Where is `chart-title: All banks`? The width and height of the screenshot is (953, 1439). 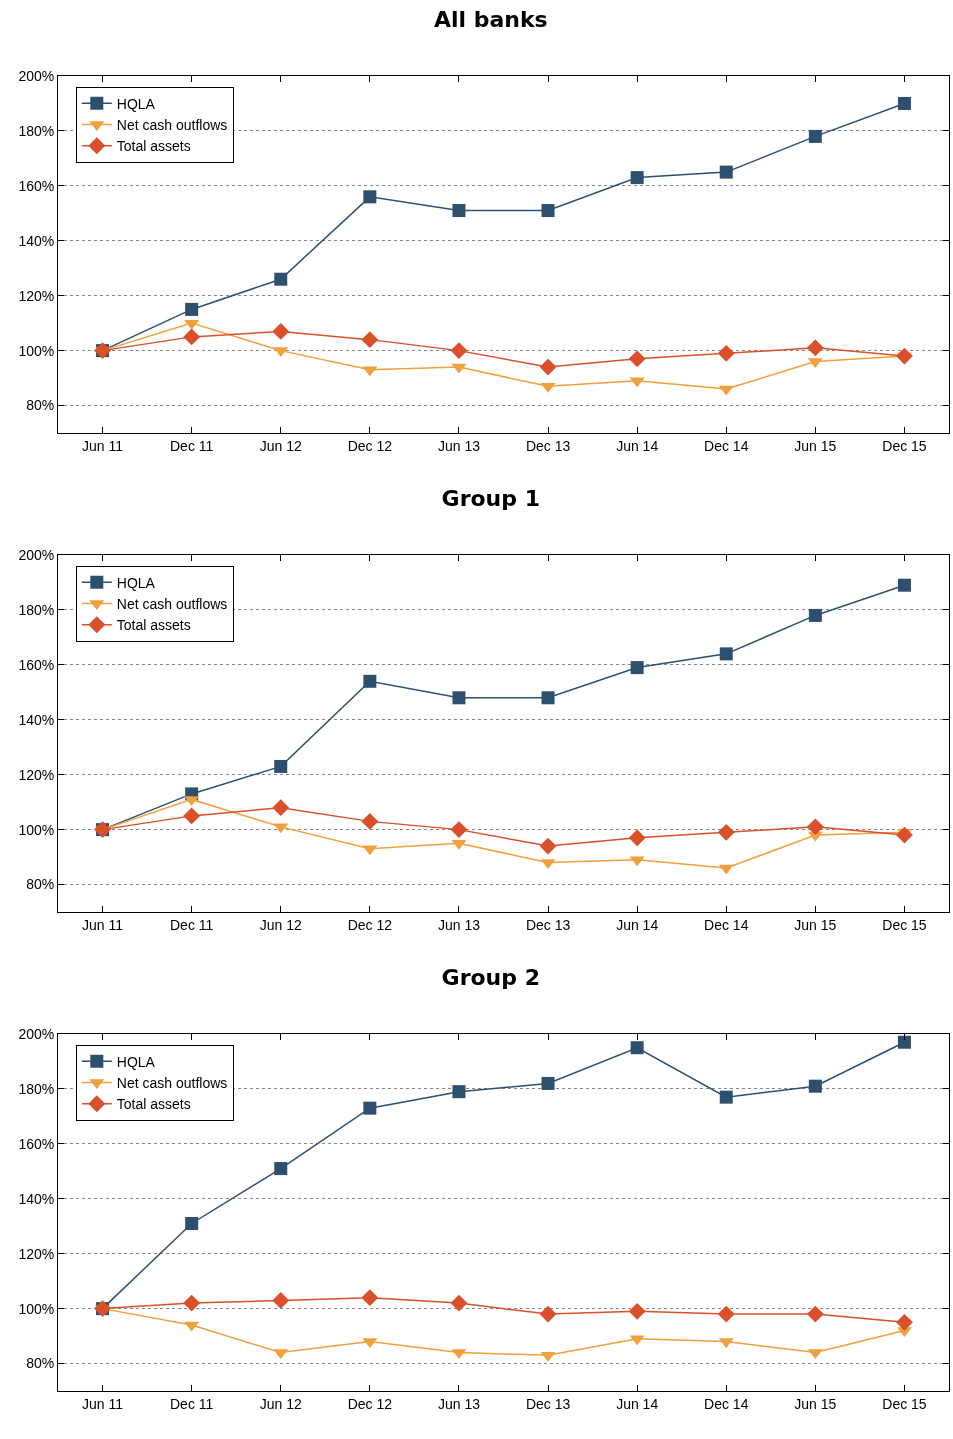 chart-title: All banks is located at coordinates (490, 20).